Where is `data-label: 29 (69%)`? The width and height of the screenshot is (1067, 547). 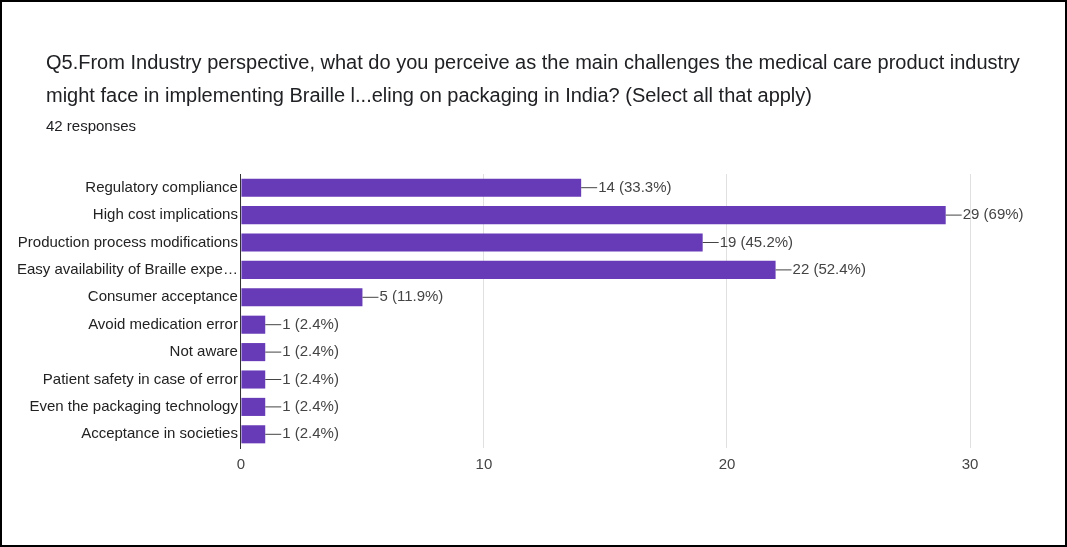
data-label: 29 (69%) is located at coordinates (993, 214).